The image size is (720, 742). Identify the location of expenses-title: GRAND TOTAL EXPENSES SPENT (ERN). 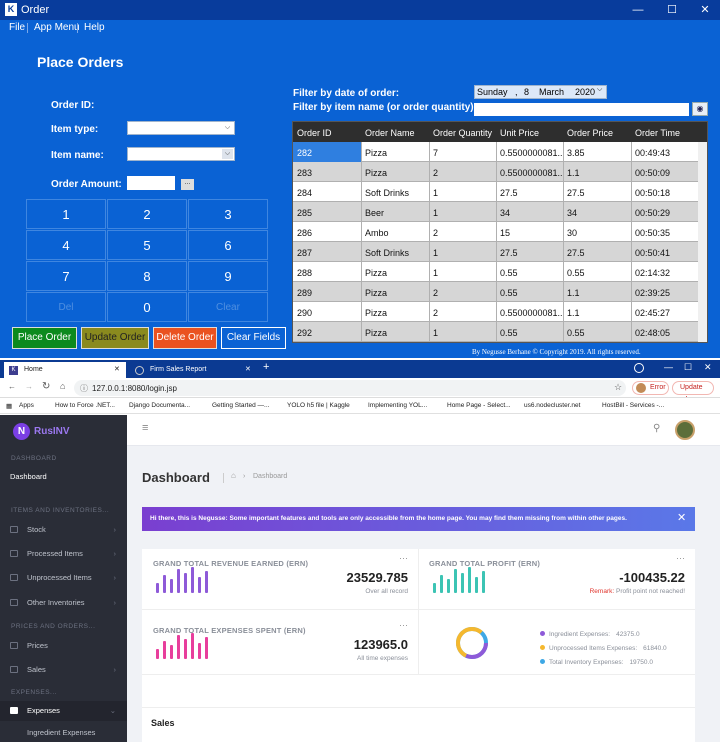
(229, 630).